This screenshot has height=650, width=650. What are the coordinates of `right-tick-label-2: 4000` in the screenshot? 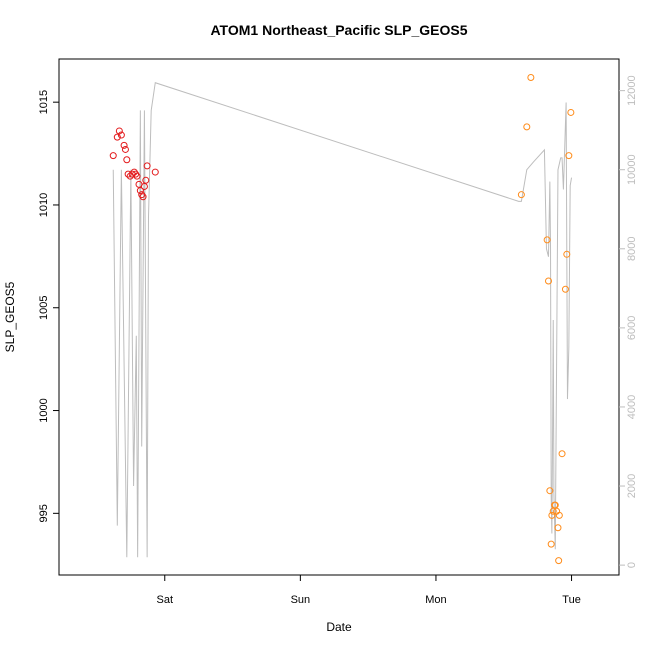 It's located at (632, 407).